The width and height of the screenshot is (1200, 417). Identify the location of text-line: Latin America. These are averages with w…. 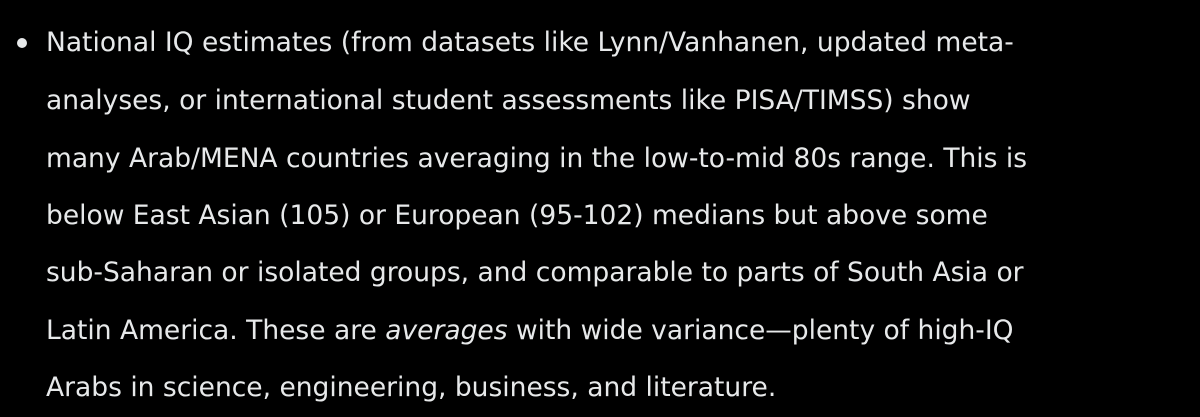
(530, 331).